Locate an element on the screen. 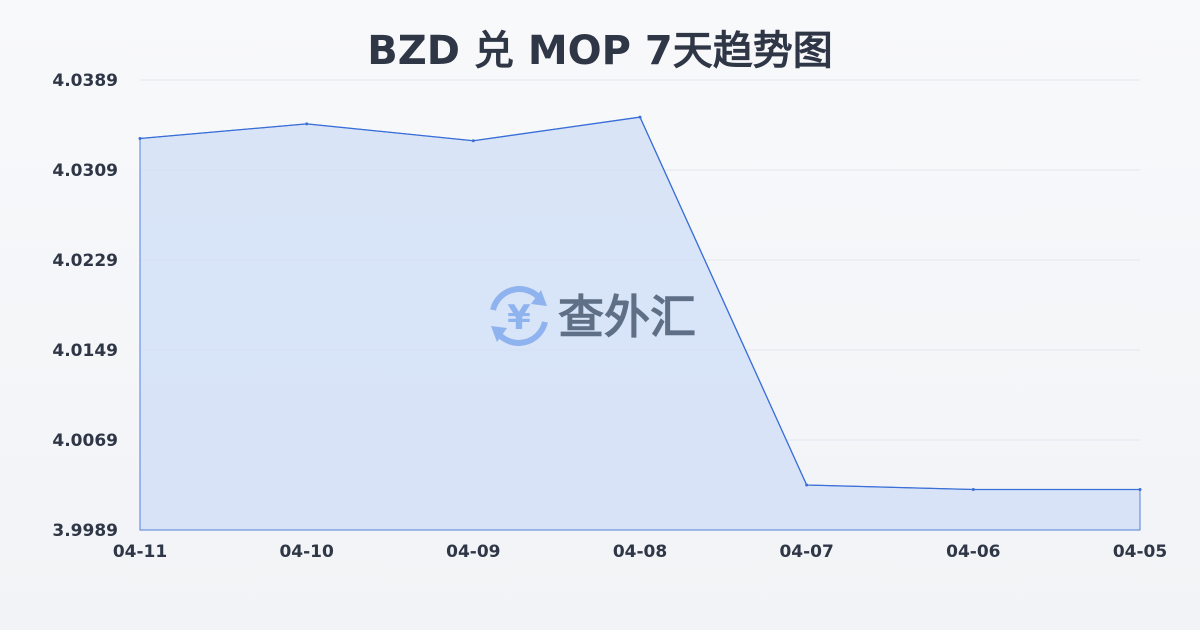 The height and width of the screenshot is (630, 1200). x-tick-label: 04-09 is located at coordinates (473, 552).